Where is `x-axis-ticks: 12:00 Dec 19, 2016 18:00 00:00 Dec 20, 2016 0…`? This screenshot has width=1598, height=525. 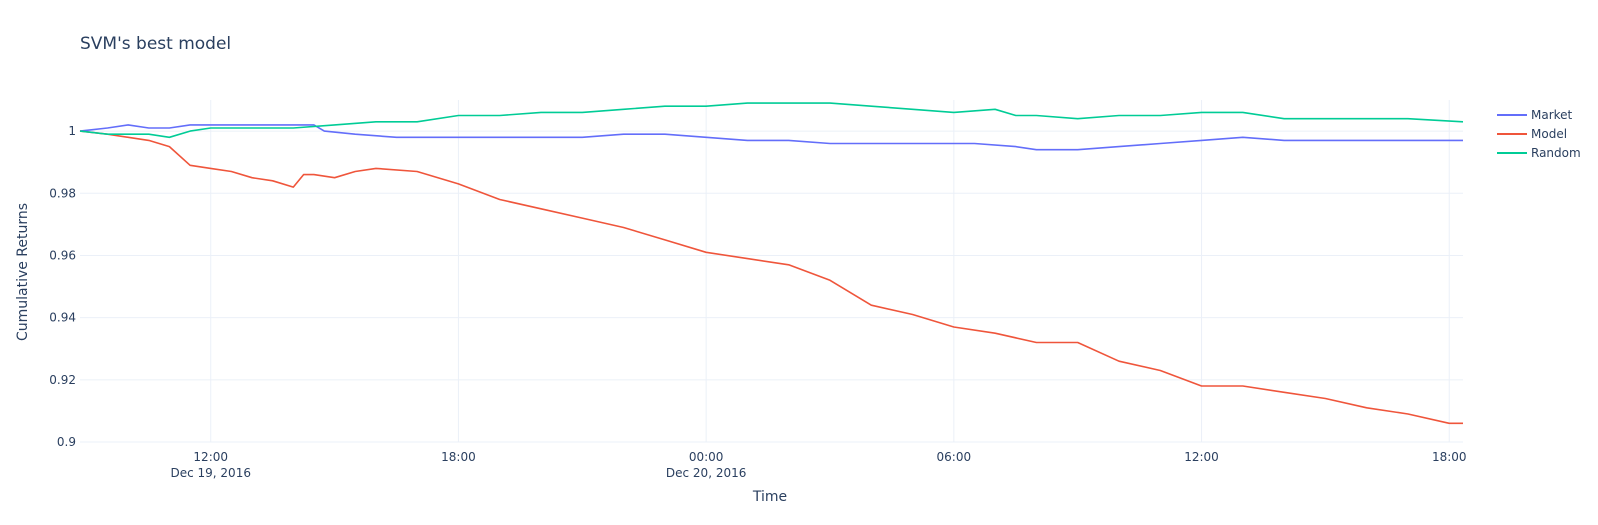 x-axis-ticks: 12:00 Dec 19, 2016 18:00 00:00 Dec 20, 2016 0… is located at coordinates (818, 465).